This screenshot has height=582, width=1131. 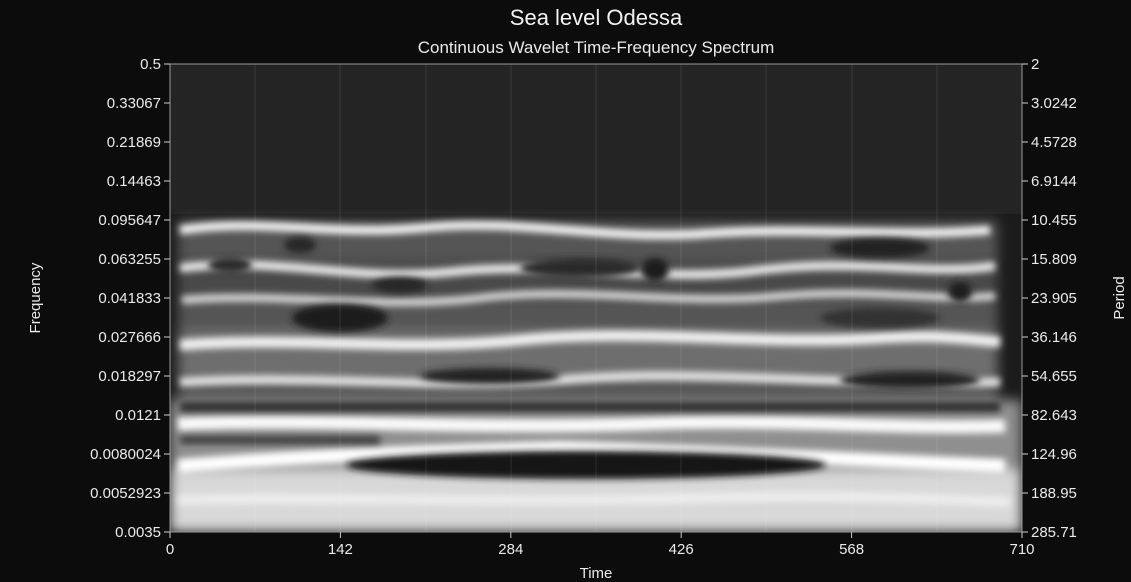 I want to click on x-tick-label: 0, so click(x=170, y=549).